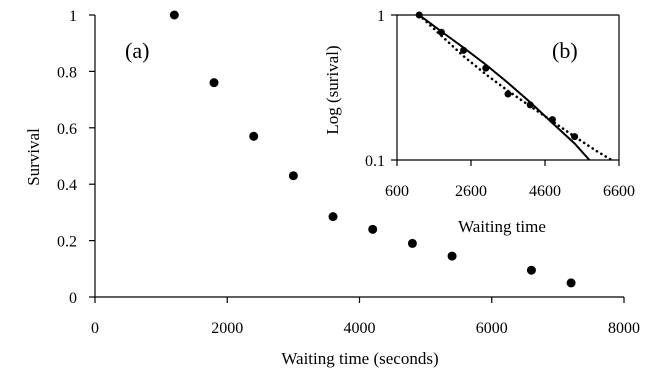 The height and width of the screenshot is (384, 658). I want to click on panel-b-background, so click(508, 87).